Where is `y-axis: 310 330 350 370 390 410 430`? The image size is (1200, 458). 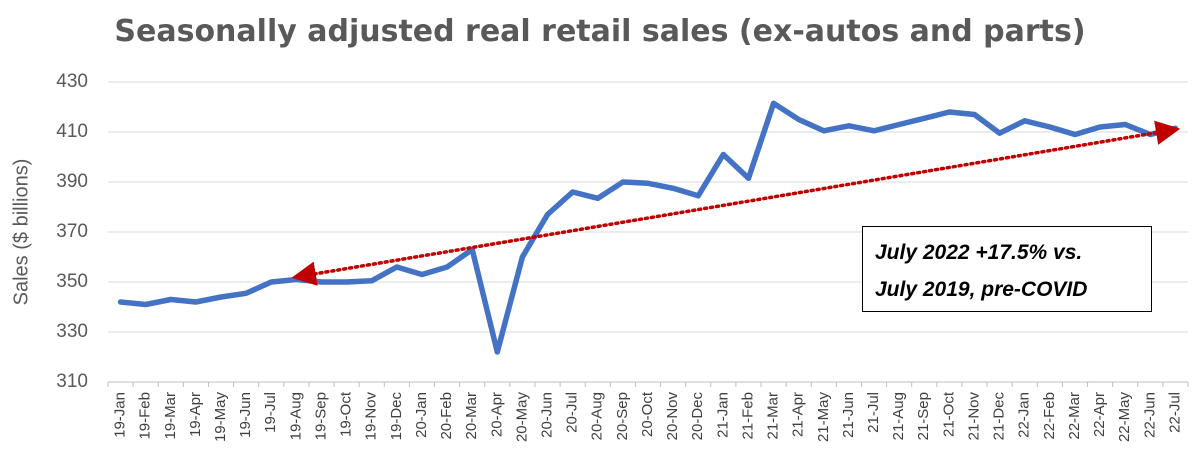
y-axis: 310 330 350 370 390 410 430 is located at coordinates (72, 231).